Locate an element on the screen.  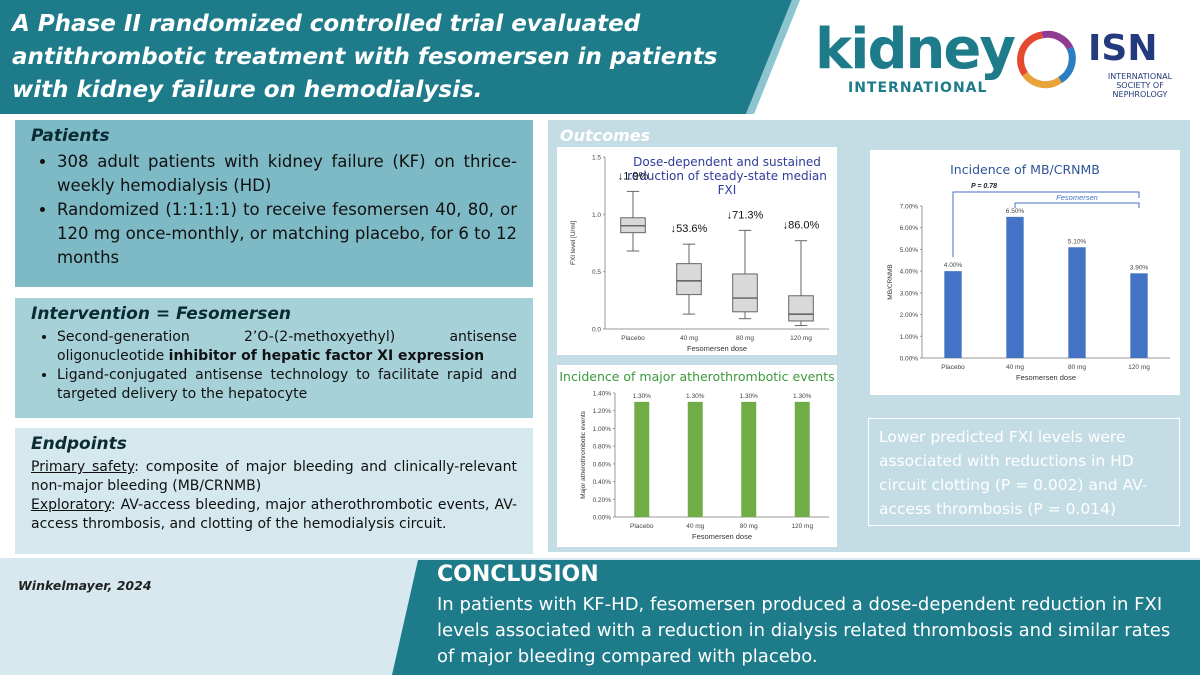
label: Exploratory is located at coordinates (71, 505).